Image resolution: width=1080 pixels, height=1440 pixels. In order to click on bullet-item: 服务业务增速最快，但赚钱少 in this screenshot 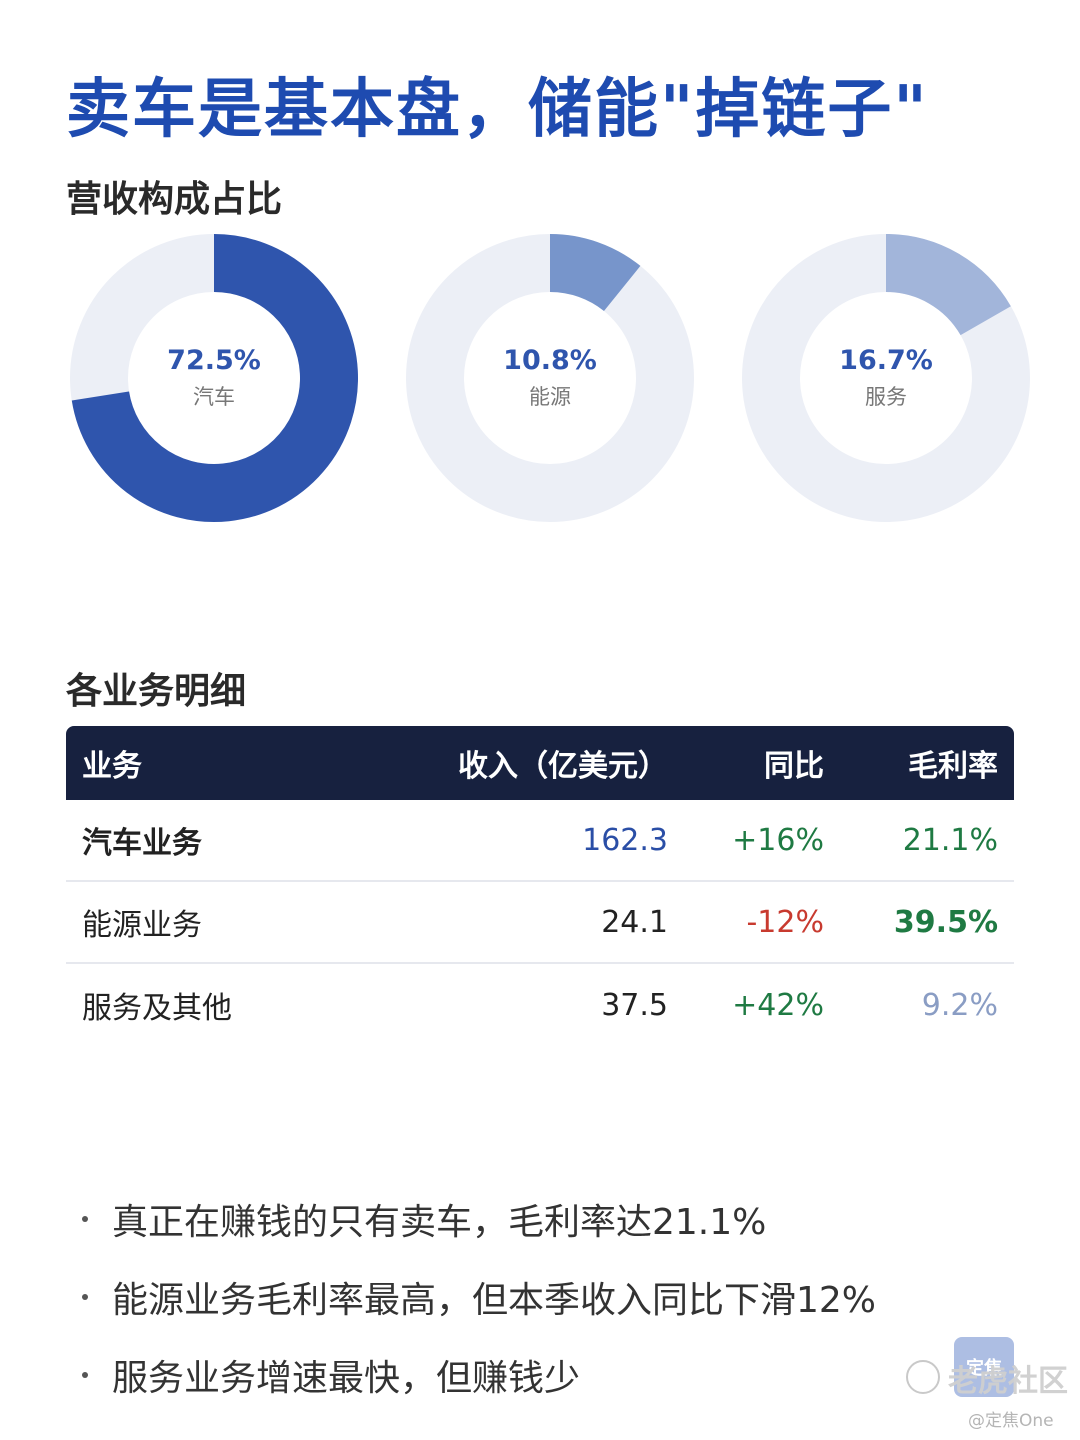, I will do `click(528, 1375)`.